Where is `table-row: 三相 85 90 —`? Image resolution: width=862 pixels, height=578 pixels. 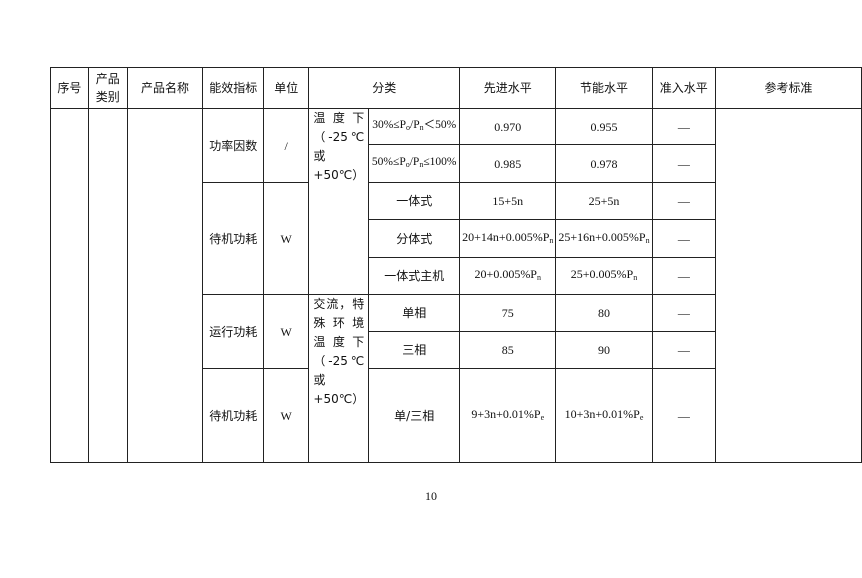
table-row: 三相 85 90 — is located at coordinates (456, 350).